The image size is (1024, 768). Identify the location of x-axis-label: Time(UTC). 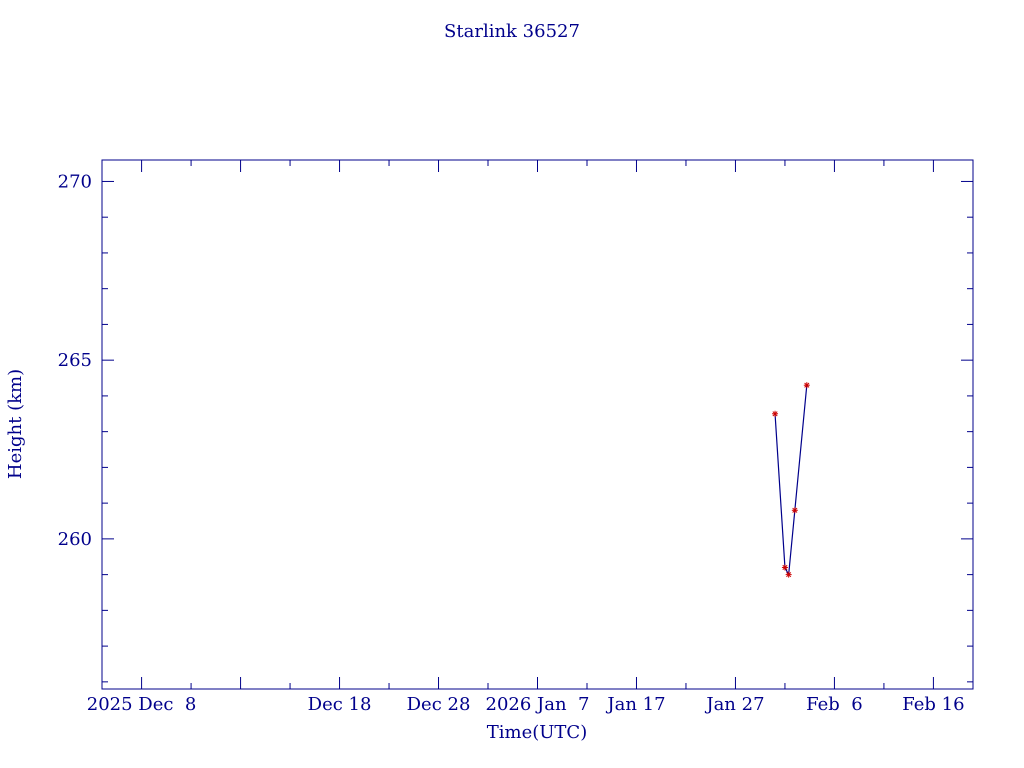
(537, 732).